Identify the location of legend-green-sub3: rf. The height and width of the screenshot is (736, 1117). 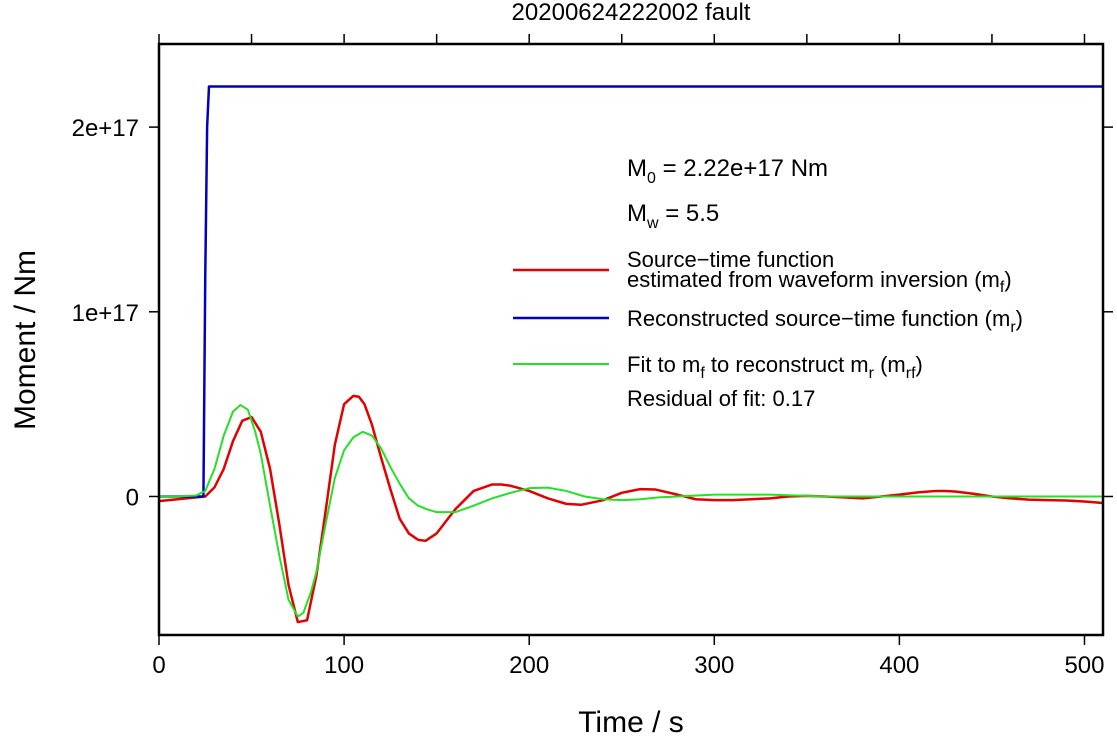
(911, 373).